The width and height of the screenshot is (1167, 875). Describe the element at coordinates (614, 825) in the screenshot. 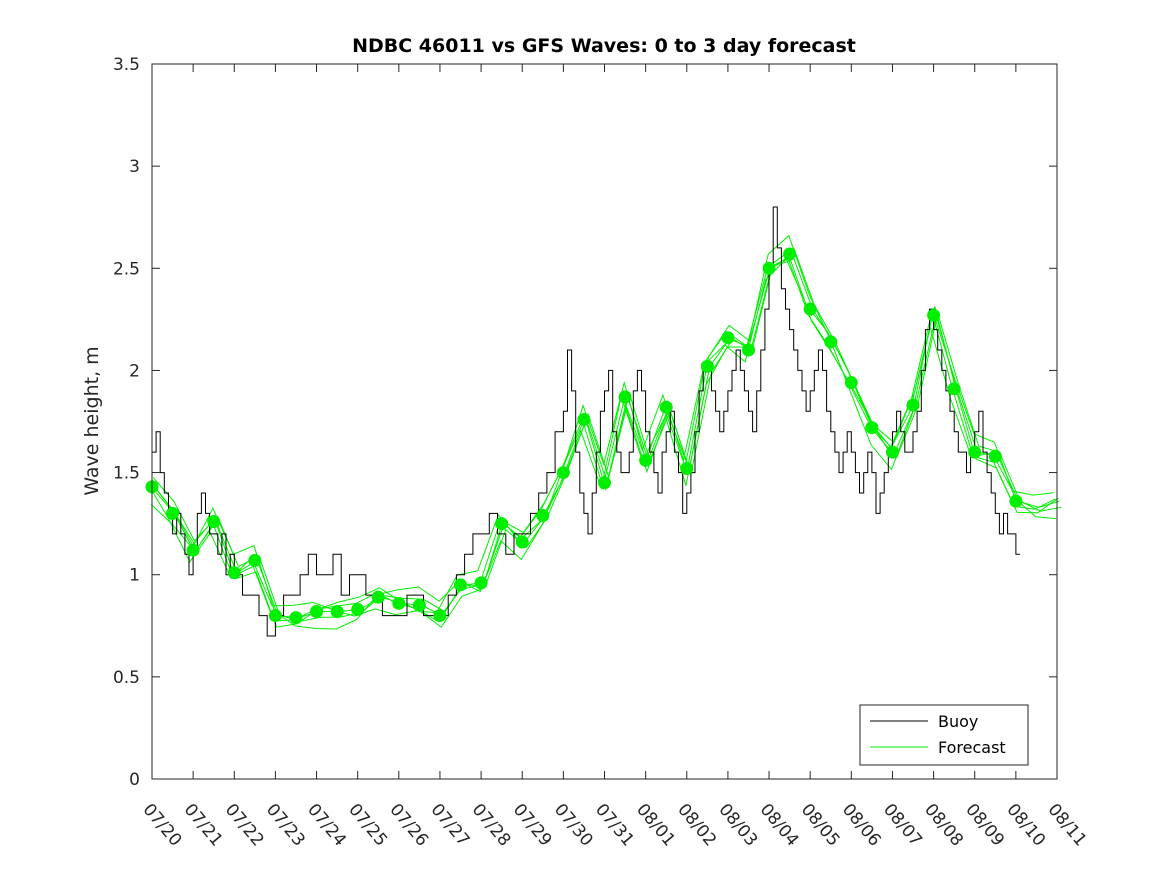

I see `x-tick-label: 07/31` at that location.